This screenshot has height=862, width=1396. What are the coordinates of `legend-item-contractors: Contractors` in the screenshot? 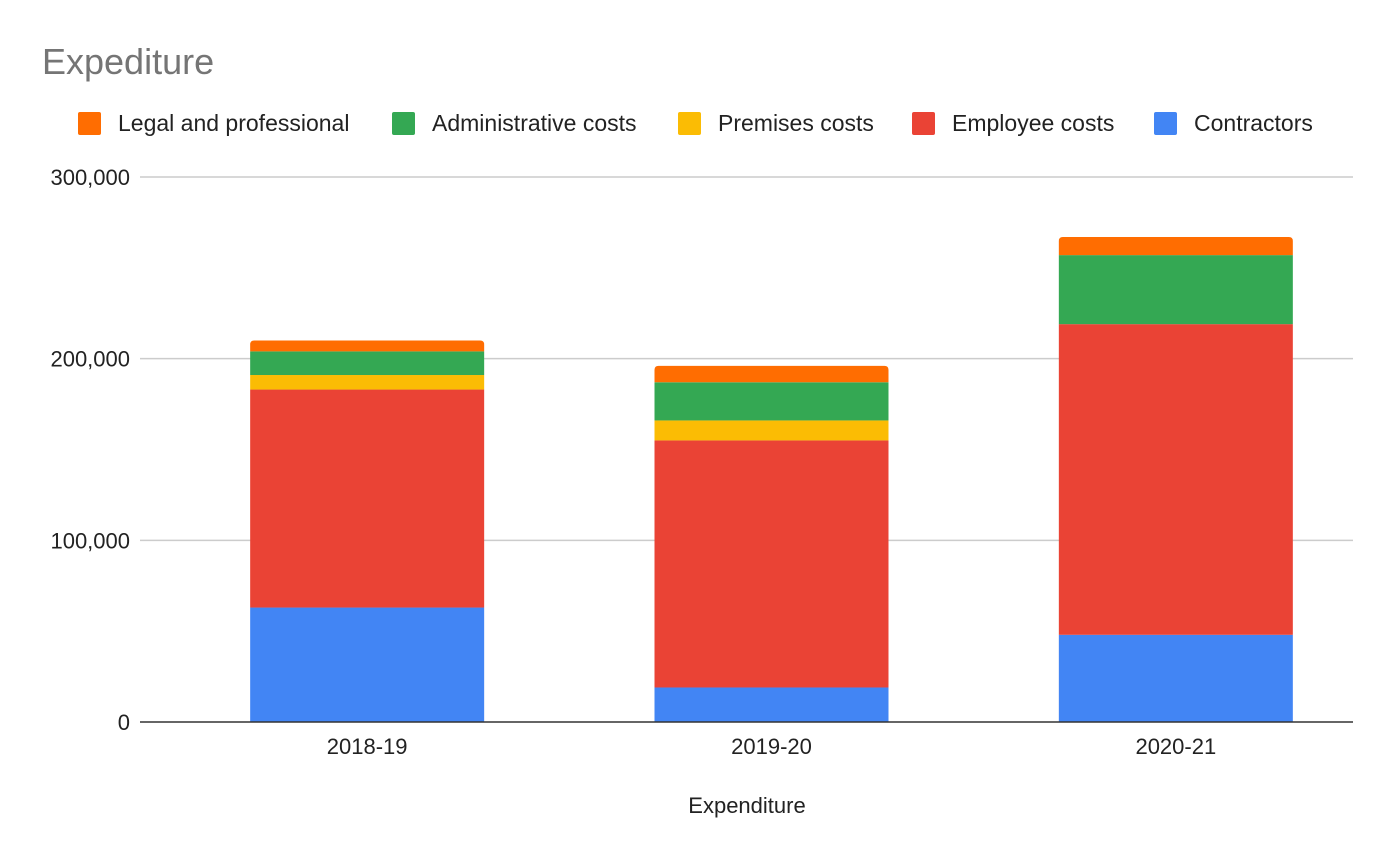 It's located at (1233, 123).